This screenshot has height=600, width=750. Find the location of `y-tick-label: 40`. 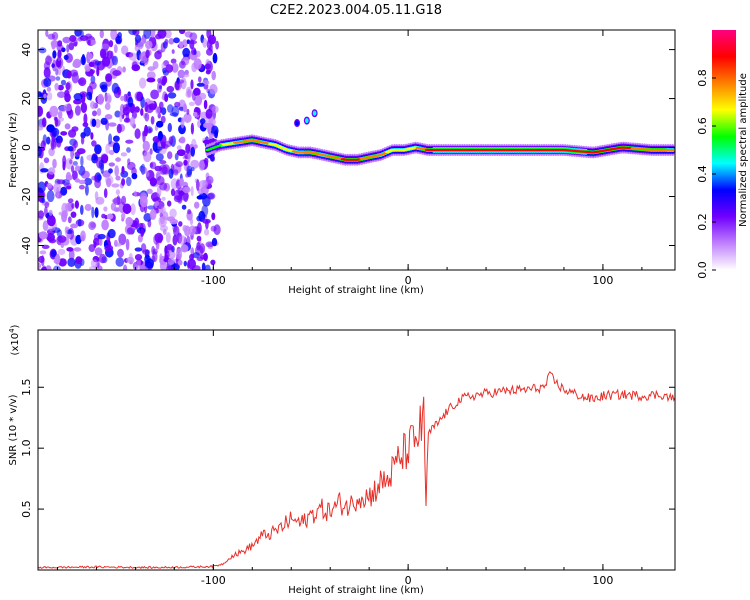

y-tick-label: 40 is located at coordinates (26, 50).